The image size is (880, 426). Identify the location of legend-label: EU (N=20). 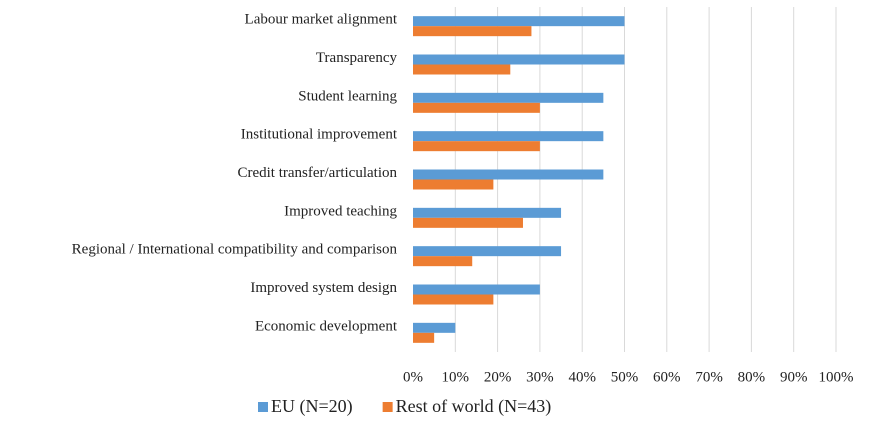
(312, 406).